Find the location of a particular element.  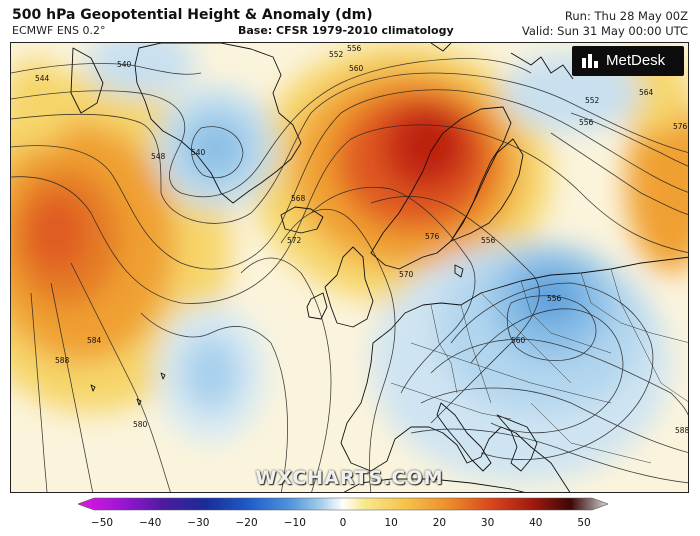

metdesk-logo-icon is located at coordinates (590, 61).